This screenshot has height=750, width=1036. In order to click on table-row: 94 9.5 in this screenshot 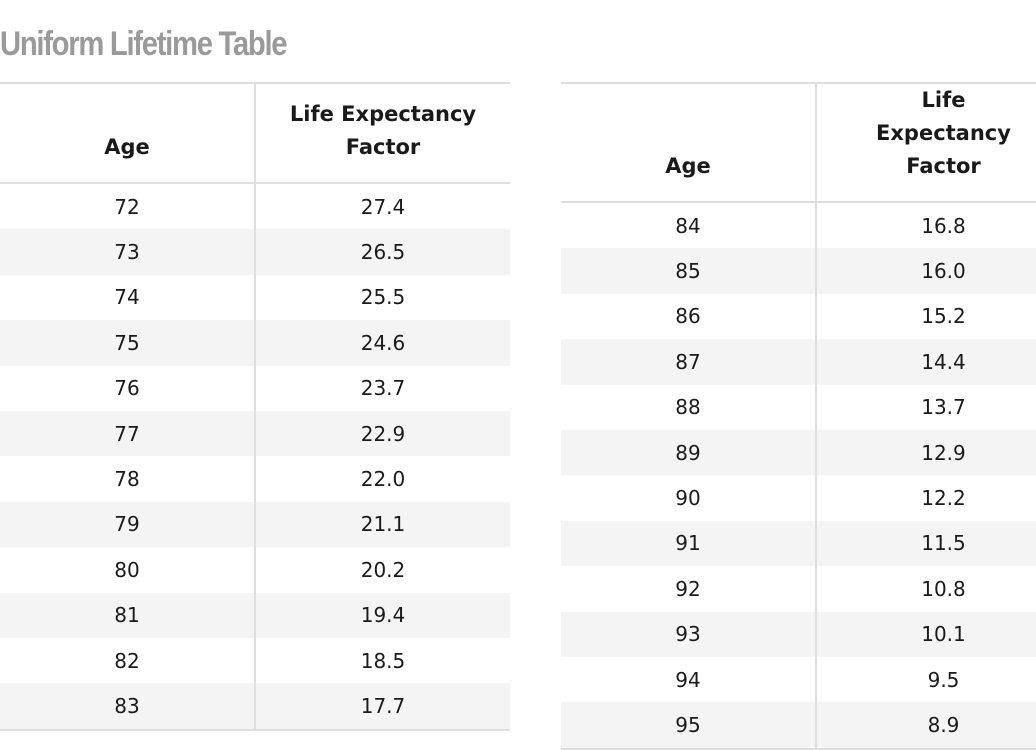, I will do `click(798, 679)`.